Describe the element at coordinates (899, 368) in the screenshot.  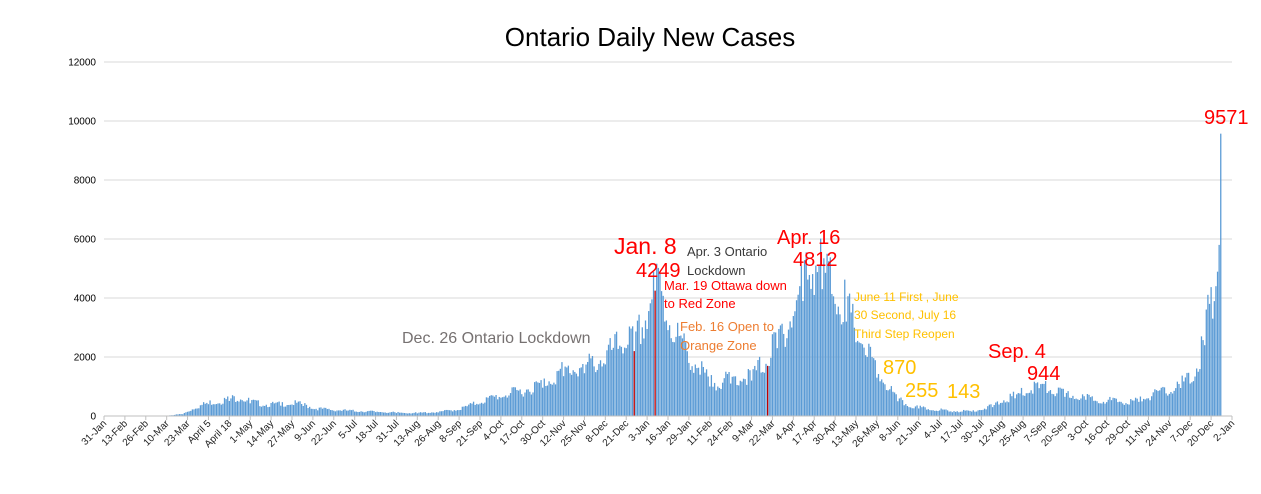
I see `annotation-870: 870` at that location.